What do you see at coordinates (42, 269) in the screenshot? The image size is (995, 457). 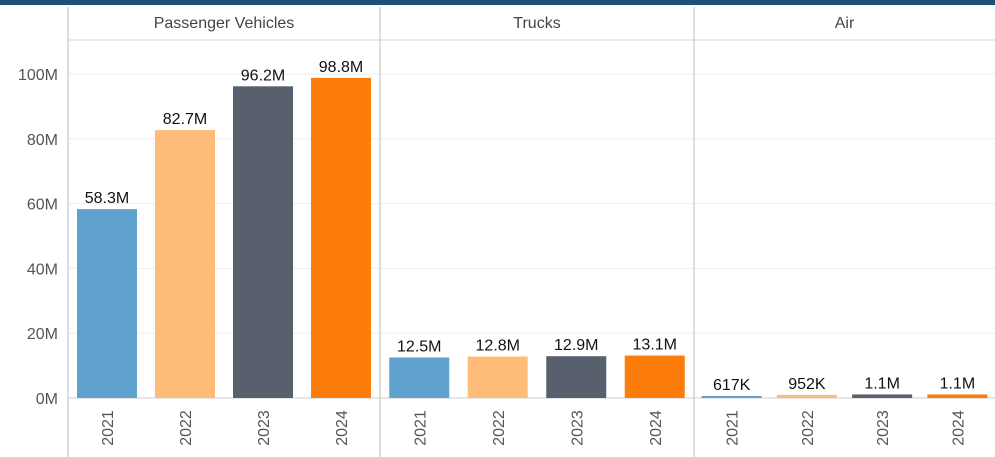 I see `y-tick-label: 40M` at bounding box center [42, 269].